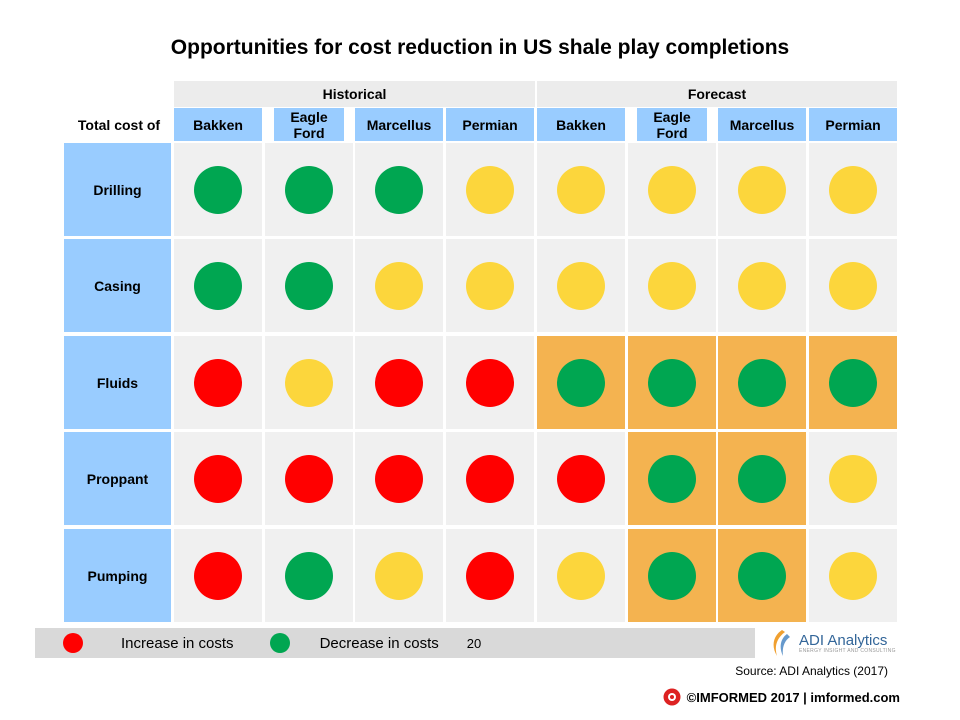 This screenshot has width=960, height=720. What do you see at coordinates (847, 650) in the screenshot?
I see `logo-tagline: ENERGY INSIGHT AND CONSULTING` at bounding box center [847, 650].